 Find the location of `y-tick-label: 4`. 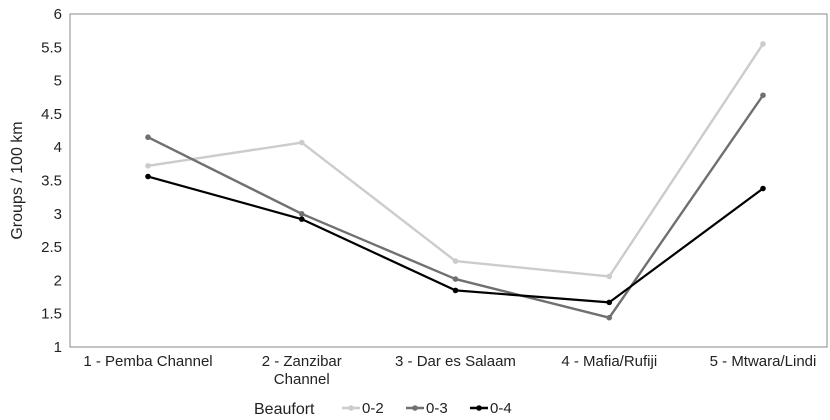

y-tick-label: 4 is located at coordinates (58, 147).